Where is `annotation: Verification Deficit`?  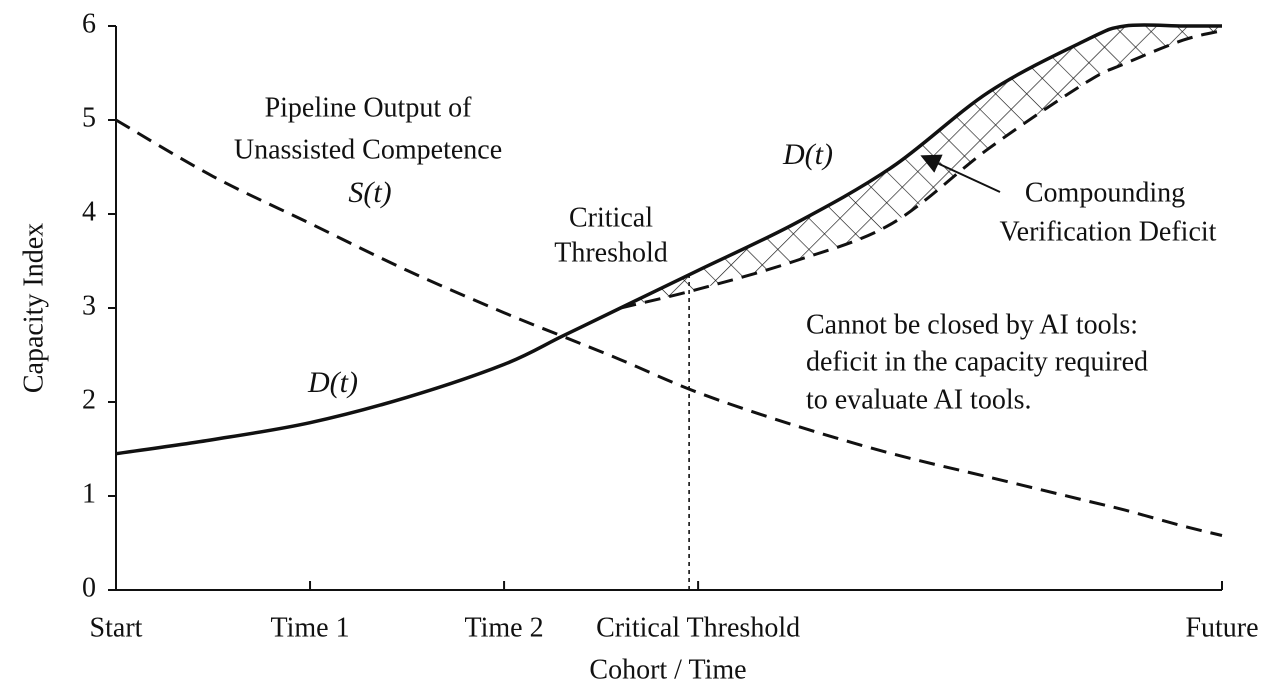
annotation: Verification Deficit is located at coordinates (1108, 231).